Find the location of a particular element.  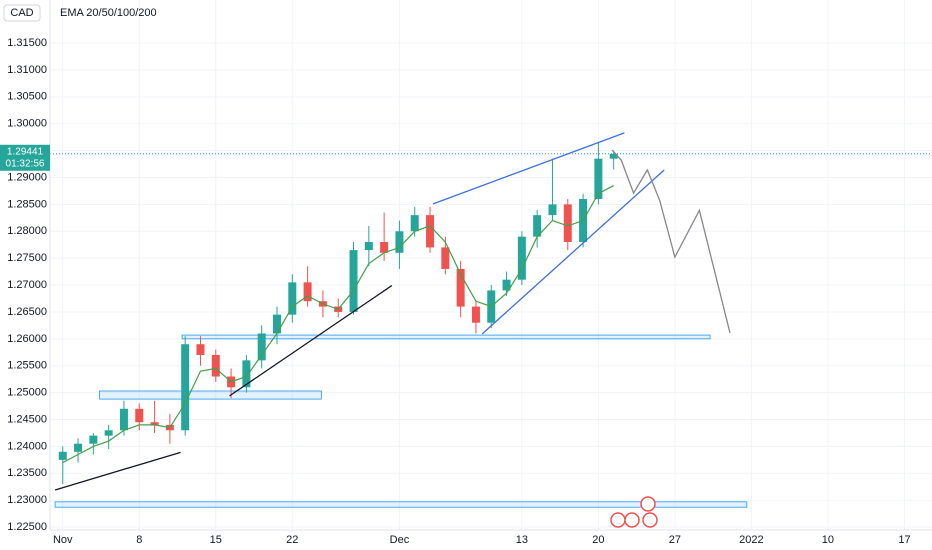

symbol-badge is located at coordinates (22, 13).